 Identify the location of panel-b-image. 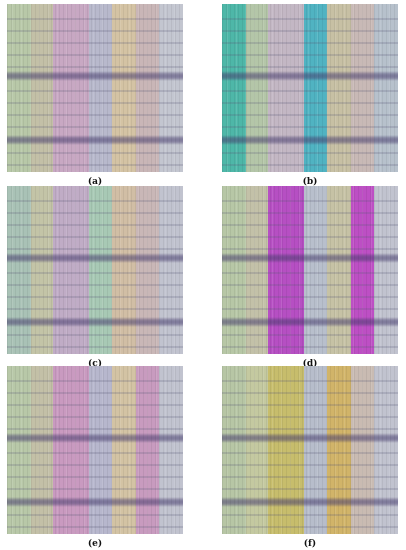
(310, 88).